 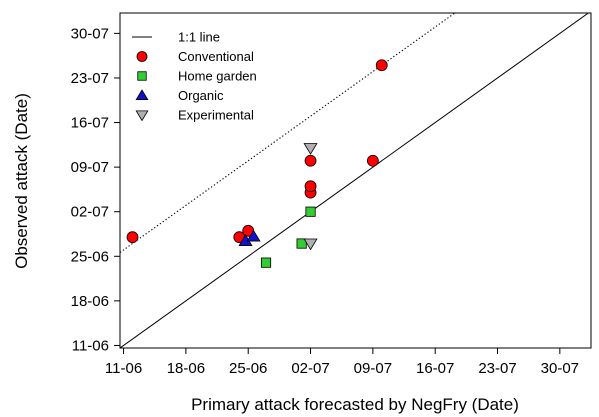 What do you see at coordinates (90, 33) in the screenshot?
I see `y-tick-label: 30-07` at bounding box center [90, 33].